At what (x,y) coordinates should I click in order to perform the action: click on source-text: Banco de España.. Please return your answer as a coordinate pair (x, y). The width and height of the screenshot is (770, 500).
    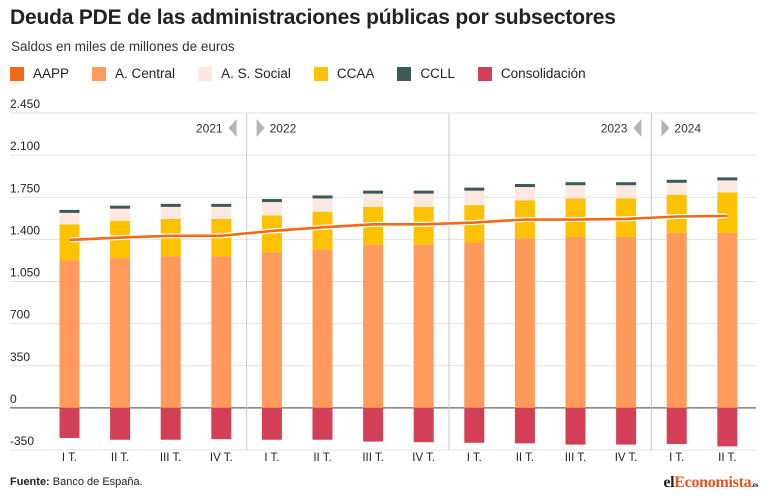
    Looking at the image, I should click on (97, 482).